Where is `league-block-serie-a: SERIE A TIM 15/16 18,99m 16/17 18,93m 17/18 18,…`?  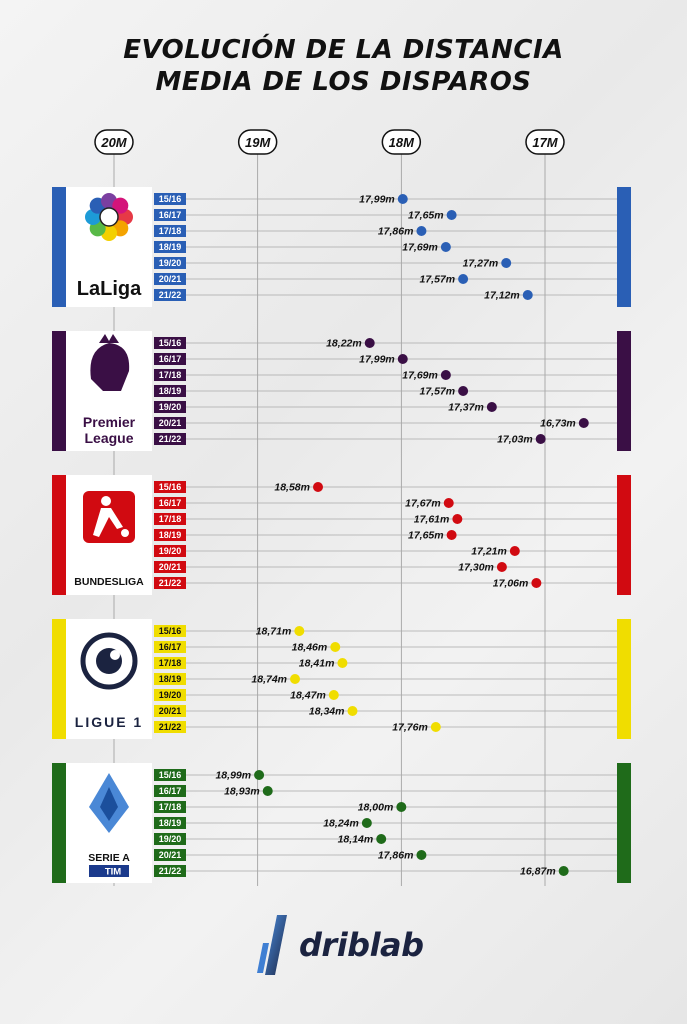 league-block-serie-a: SERIE A TIM 15/16 18,99m 16/17 18,93m 17/18 18,… is located at coordinates (341, 823).